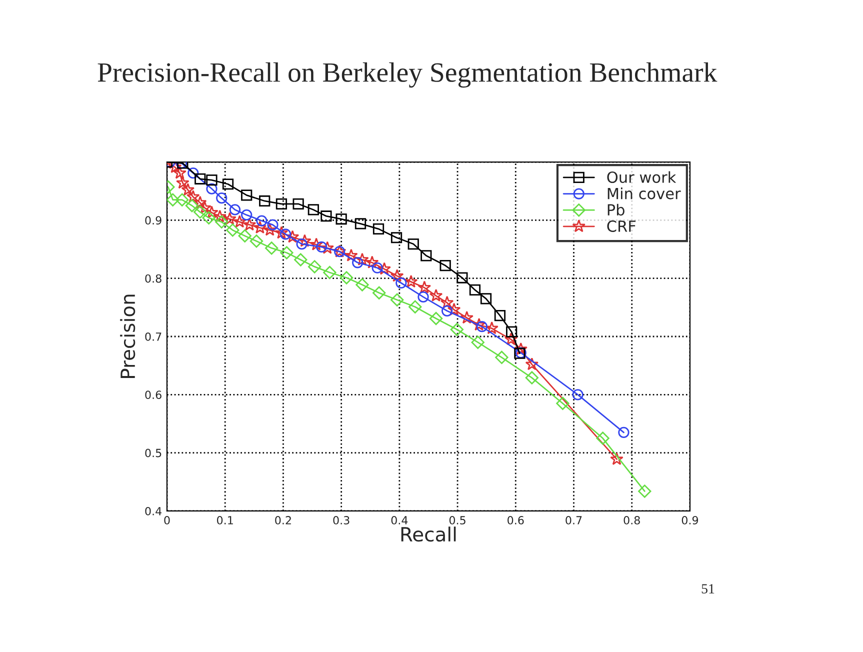  What do you see at coordinates (341, 520) in the screenshot?
I see `x-tick-label: 0.3` at bounding box center [341, 520].